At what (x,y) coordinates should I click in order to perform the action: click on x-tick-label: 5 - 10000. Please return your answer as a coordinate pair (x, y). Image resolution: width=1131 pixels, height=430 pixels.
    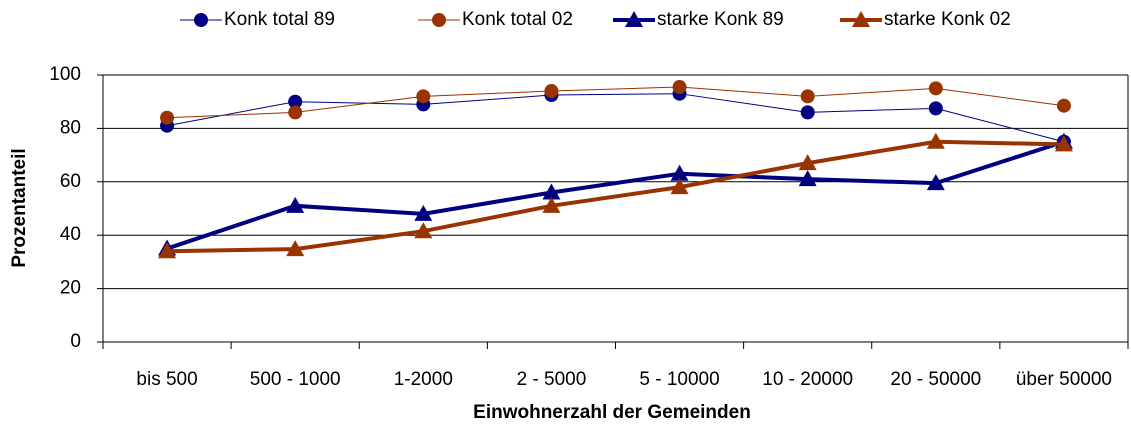
    Looking at the image, I should click on (679, 379).